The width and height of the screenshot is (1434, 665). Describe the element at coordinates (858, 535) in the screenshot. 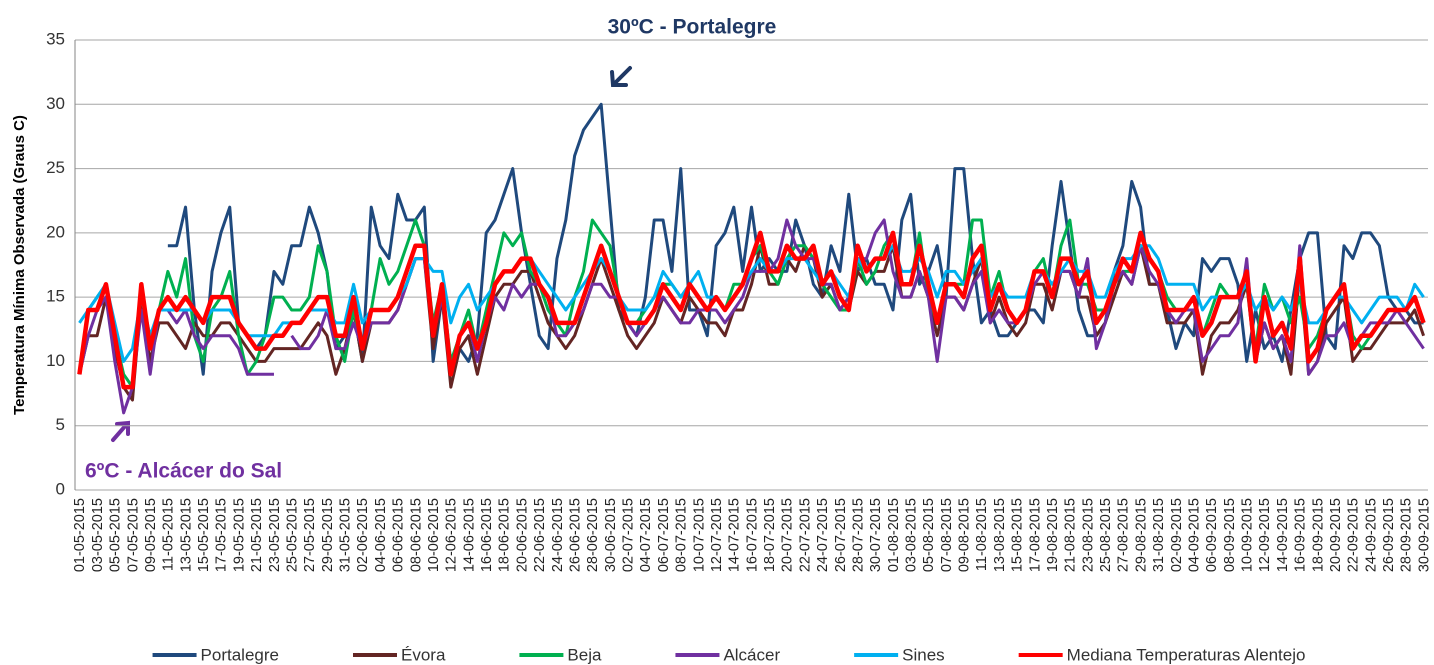

I see `x-tick-label: 28-07-2015` at that location.